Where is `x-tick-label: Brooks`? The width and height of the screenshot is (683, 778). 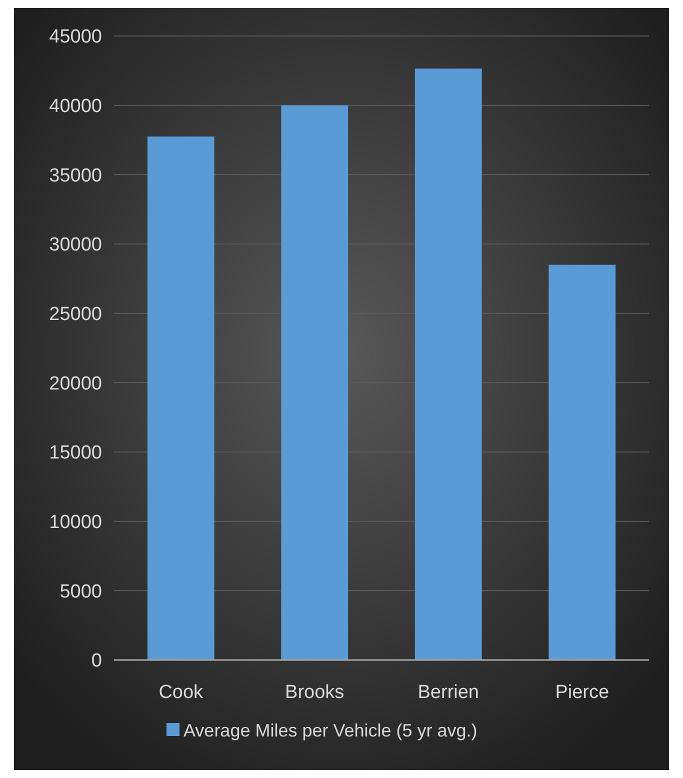
x-tick-label: Brooks is located at coordinates (314, 692).